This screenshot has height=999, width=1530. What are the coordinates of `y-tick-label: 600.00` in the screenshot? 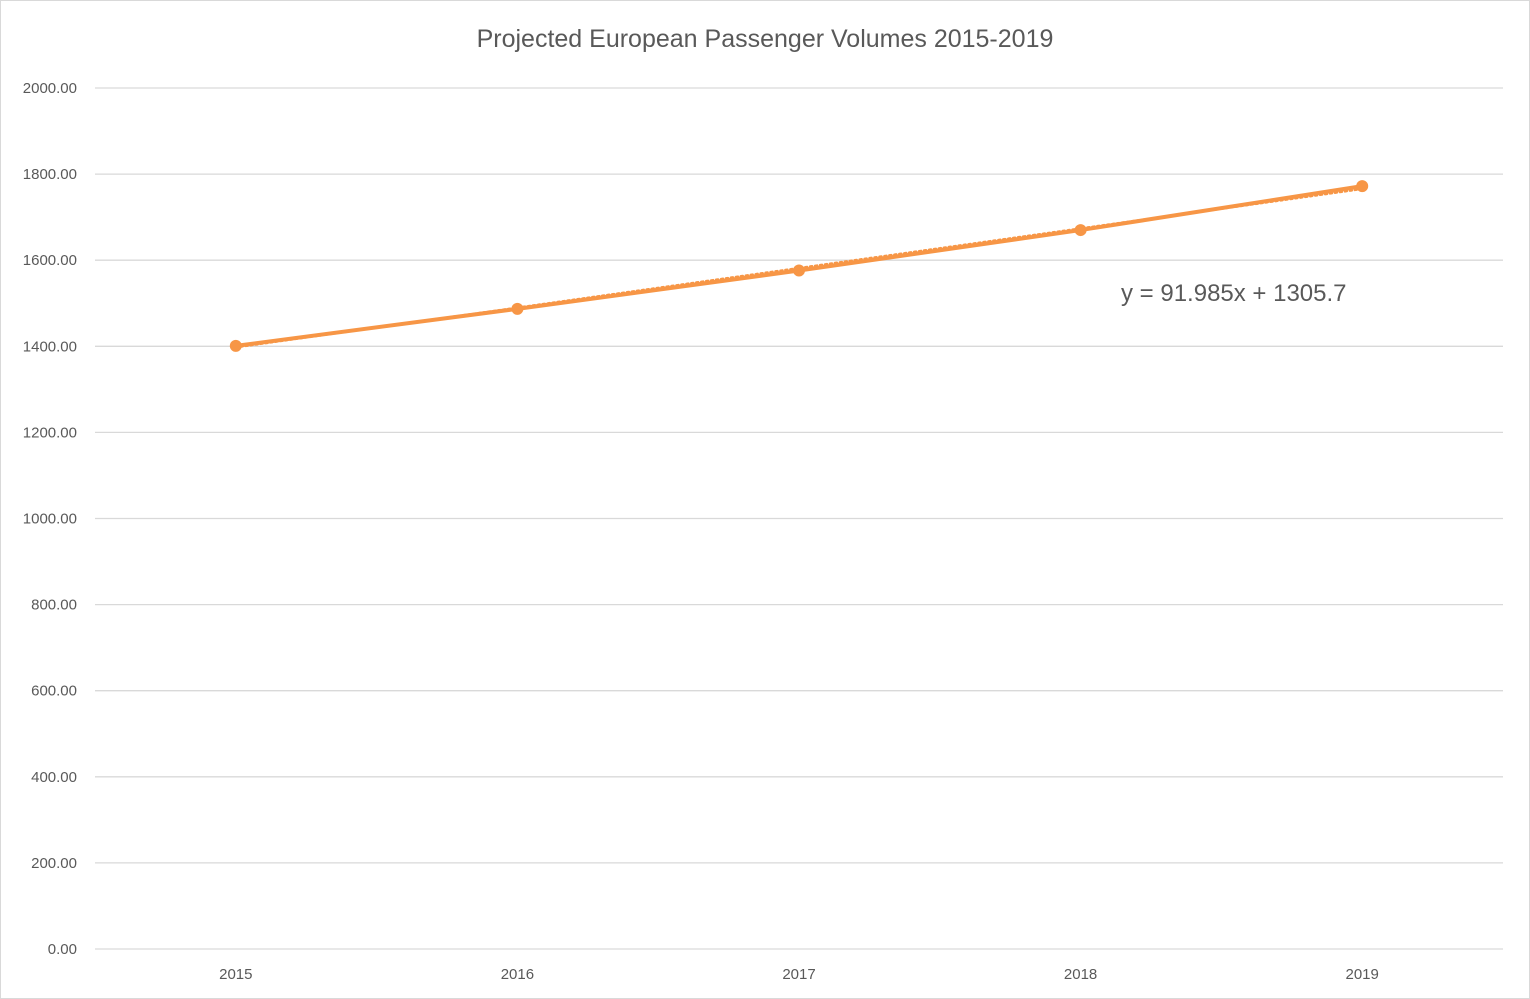 It's located at (54, 691).